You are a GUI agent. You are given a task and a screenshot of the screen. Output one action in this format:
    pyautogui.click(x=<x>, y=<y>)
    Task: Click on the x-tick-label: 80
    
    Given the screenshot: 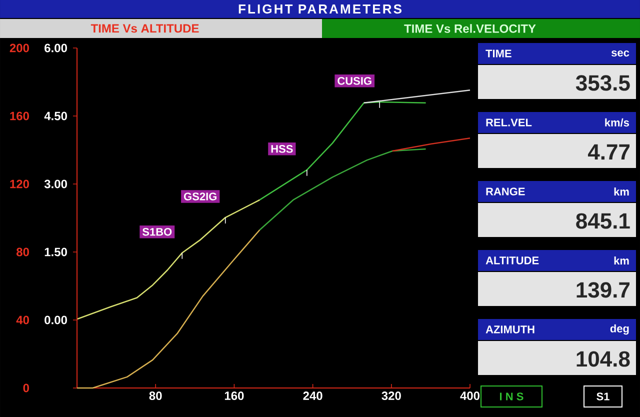 What is the action you would take?
    pyautogui.click(x=155, y=396)
    